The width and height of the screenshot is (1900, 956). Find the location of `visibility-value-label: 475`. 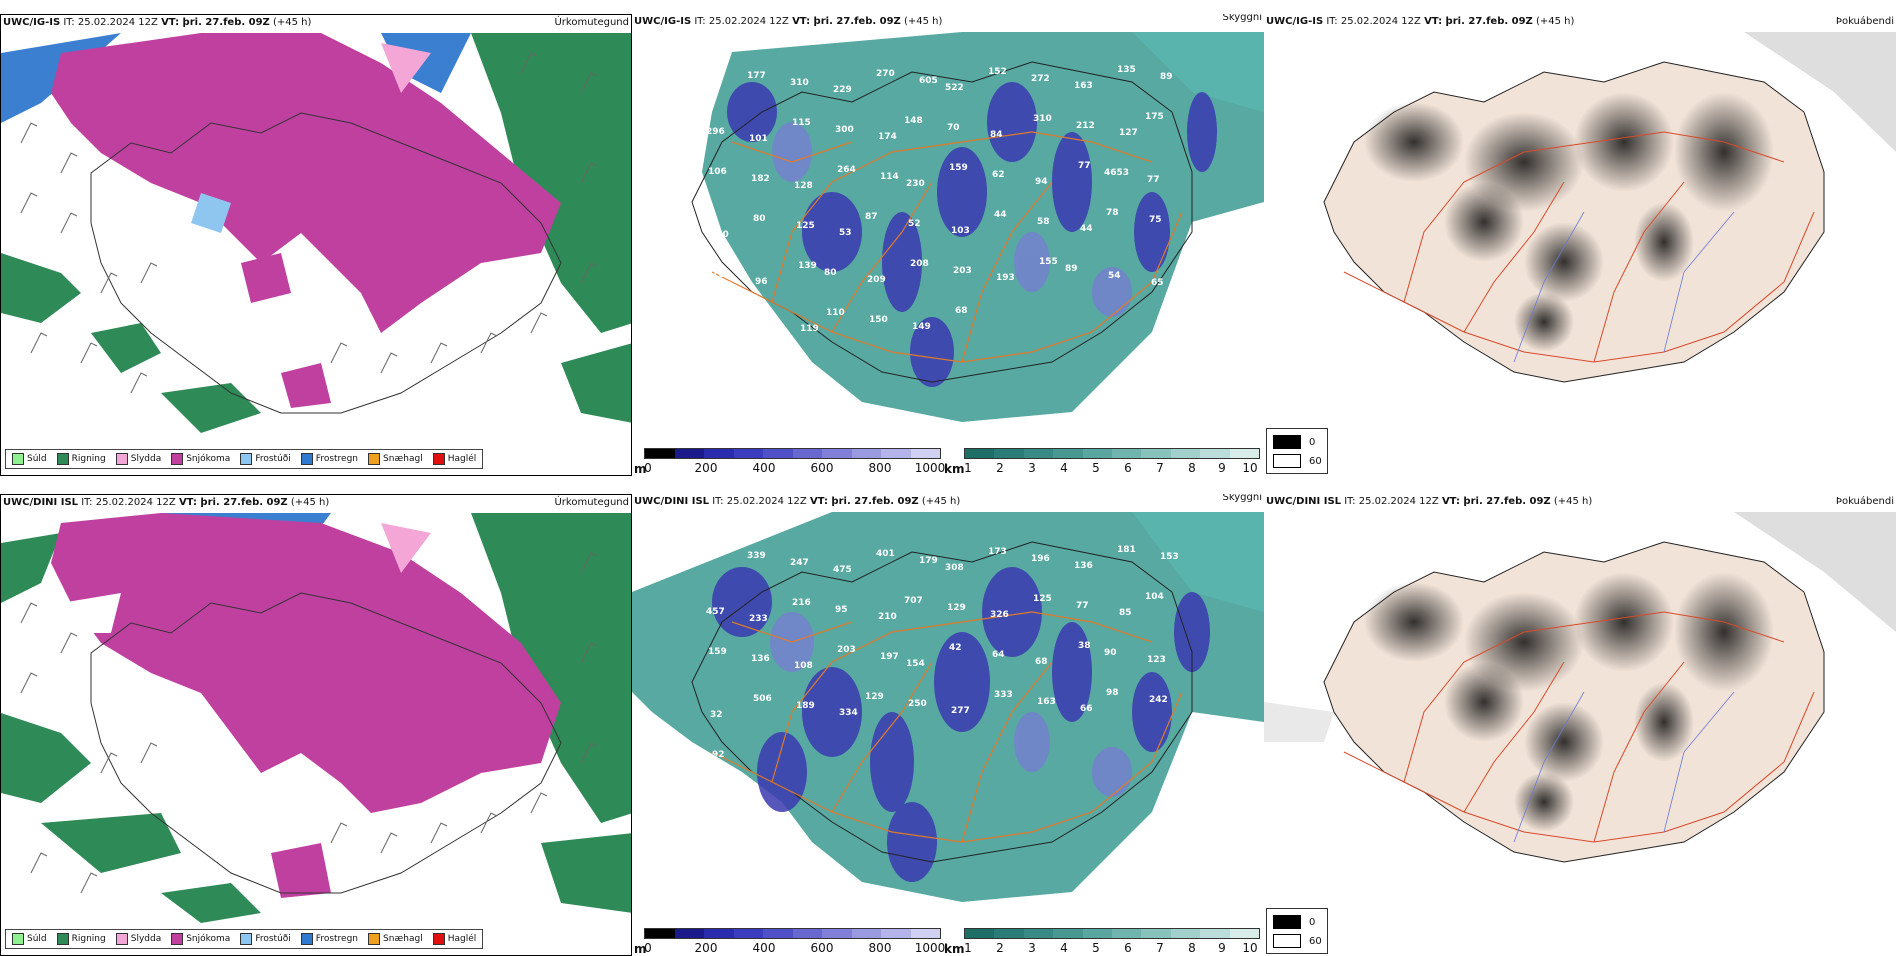

visibility-value-label: 475 is located at coordinates (842, 570).